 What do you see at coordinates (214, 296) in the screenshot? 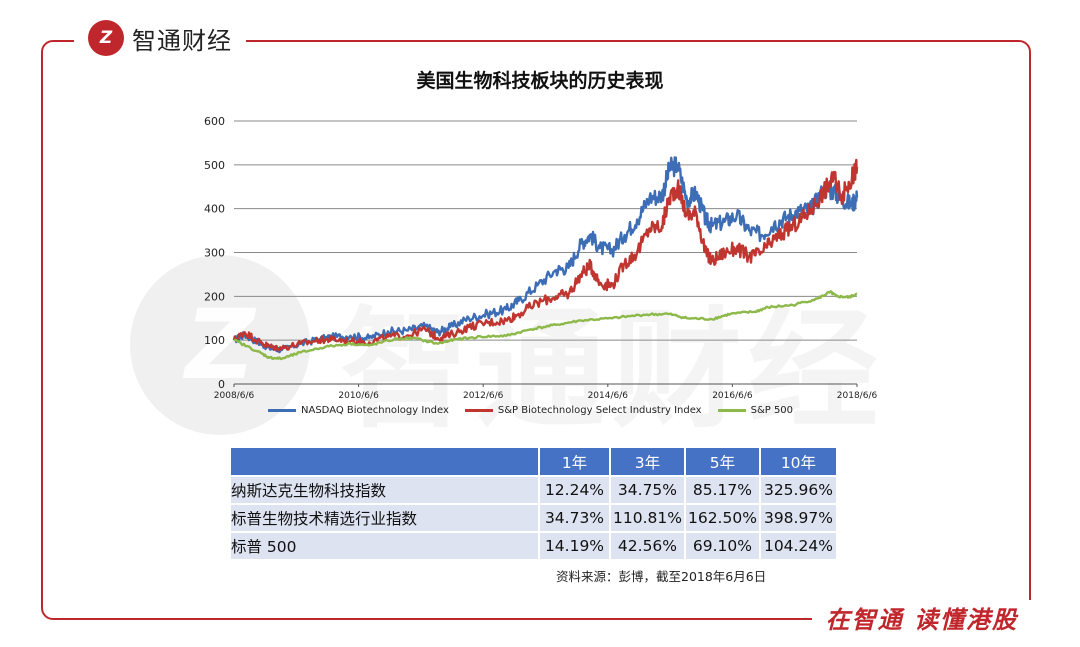
I see `y-tick-label: 200` at bounding box center [214, 296].